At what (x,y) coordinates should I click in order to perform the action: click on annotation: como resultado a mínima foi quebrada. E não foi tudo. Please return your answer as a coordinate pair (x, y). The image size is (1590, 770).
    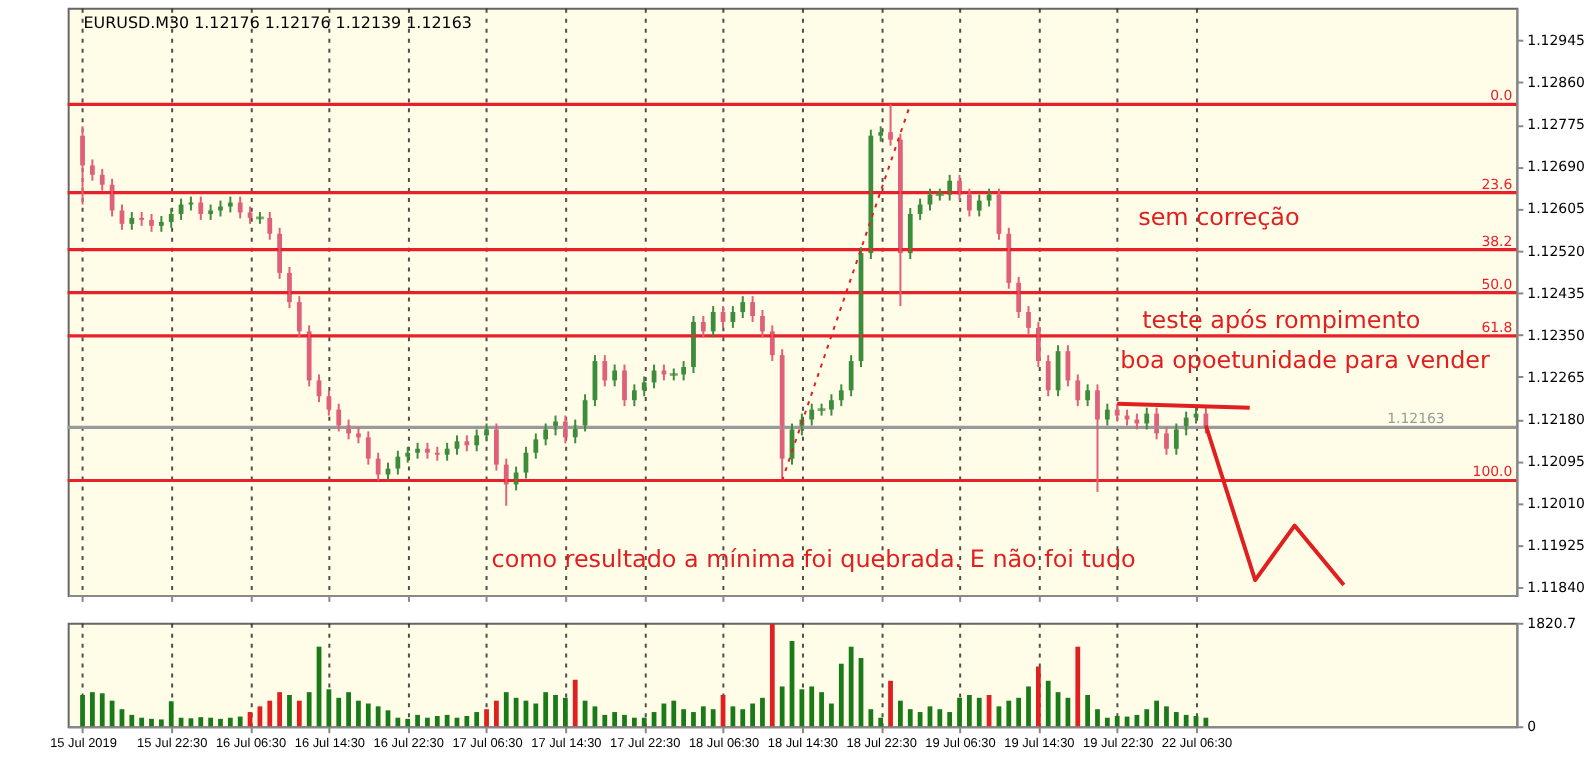
    Looking at the image, I should click on (813, 559).